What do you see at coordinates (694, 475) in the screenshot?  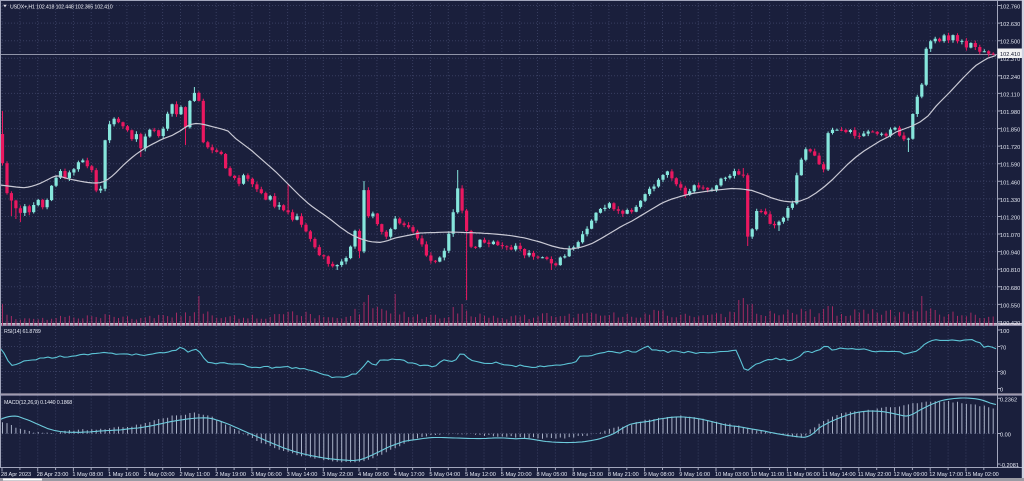 I see `svg-text: 9 May 16:00` at bounding box center [694, 475].